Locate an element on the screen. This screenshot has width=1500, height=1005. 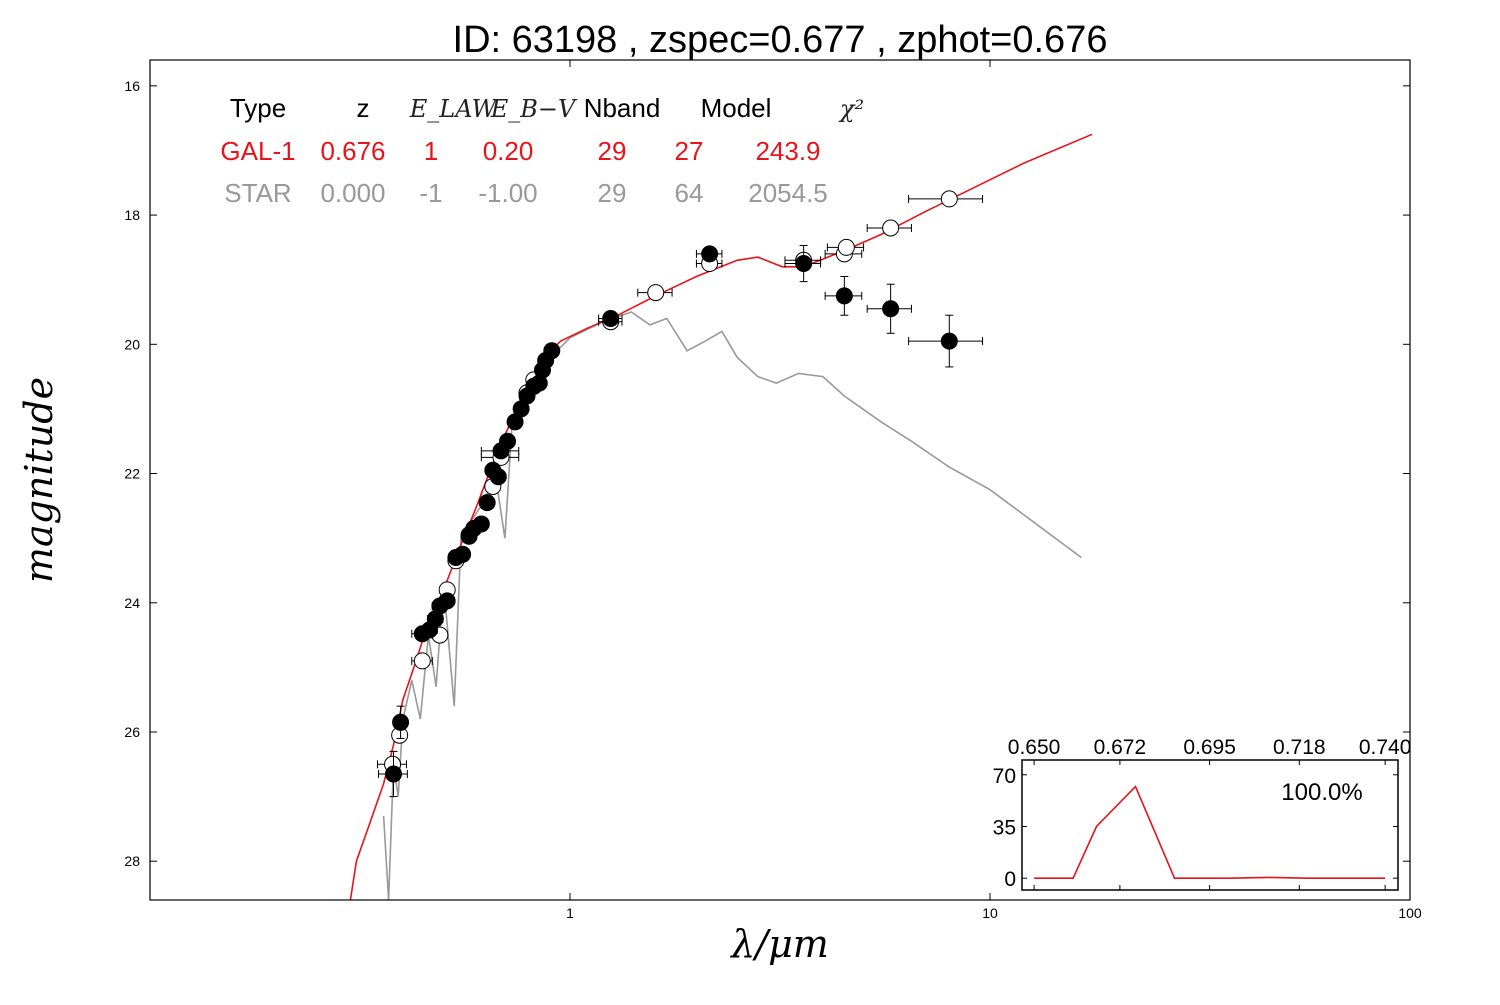
y-tick-label: 28 is located at coordinates (132, 861).